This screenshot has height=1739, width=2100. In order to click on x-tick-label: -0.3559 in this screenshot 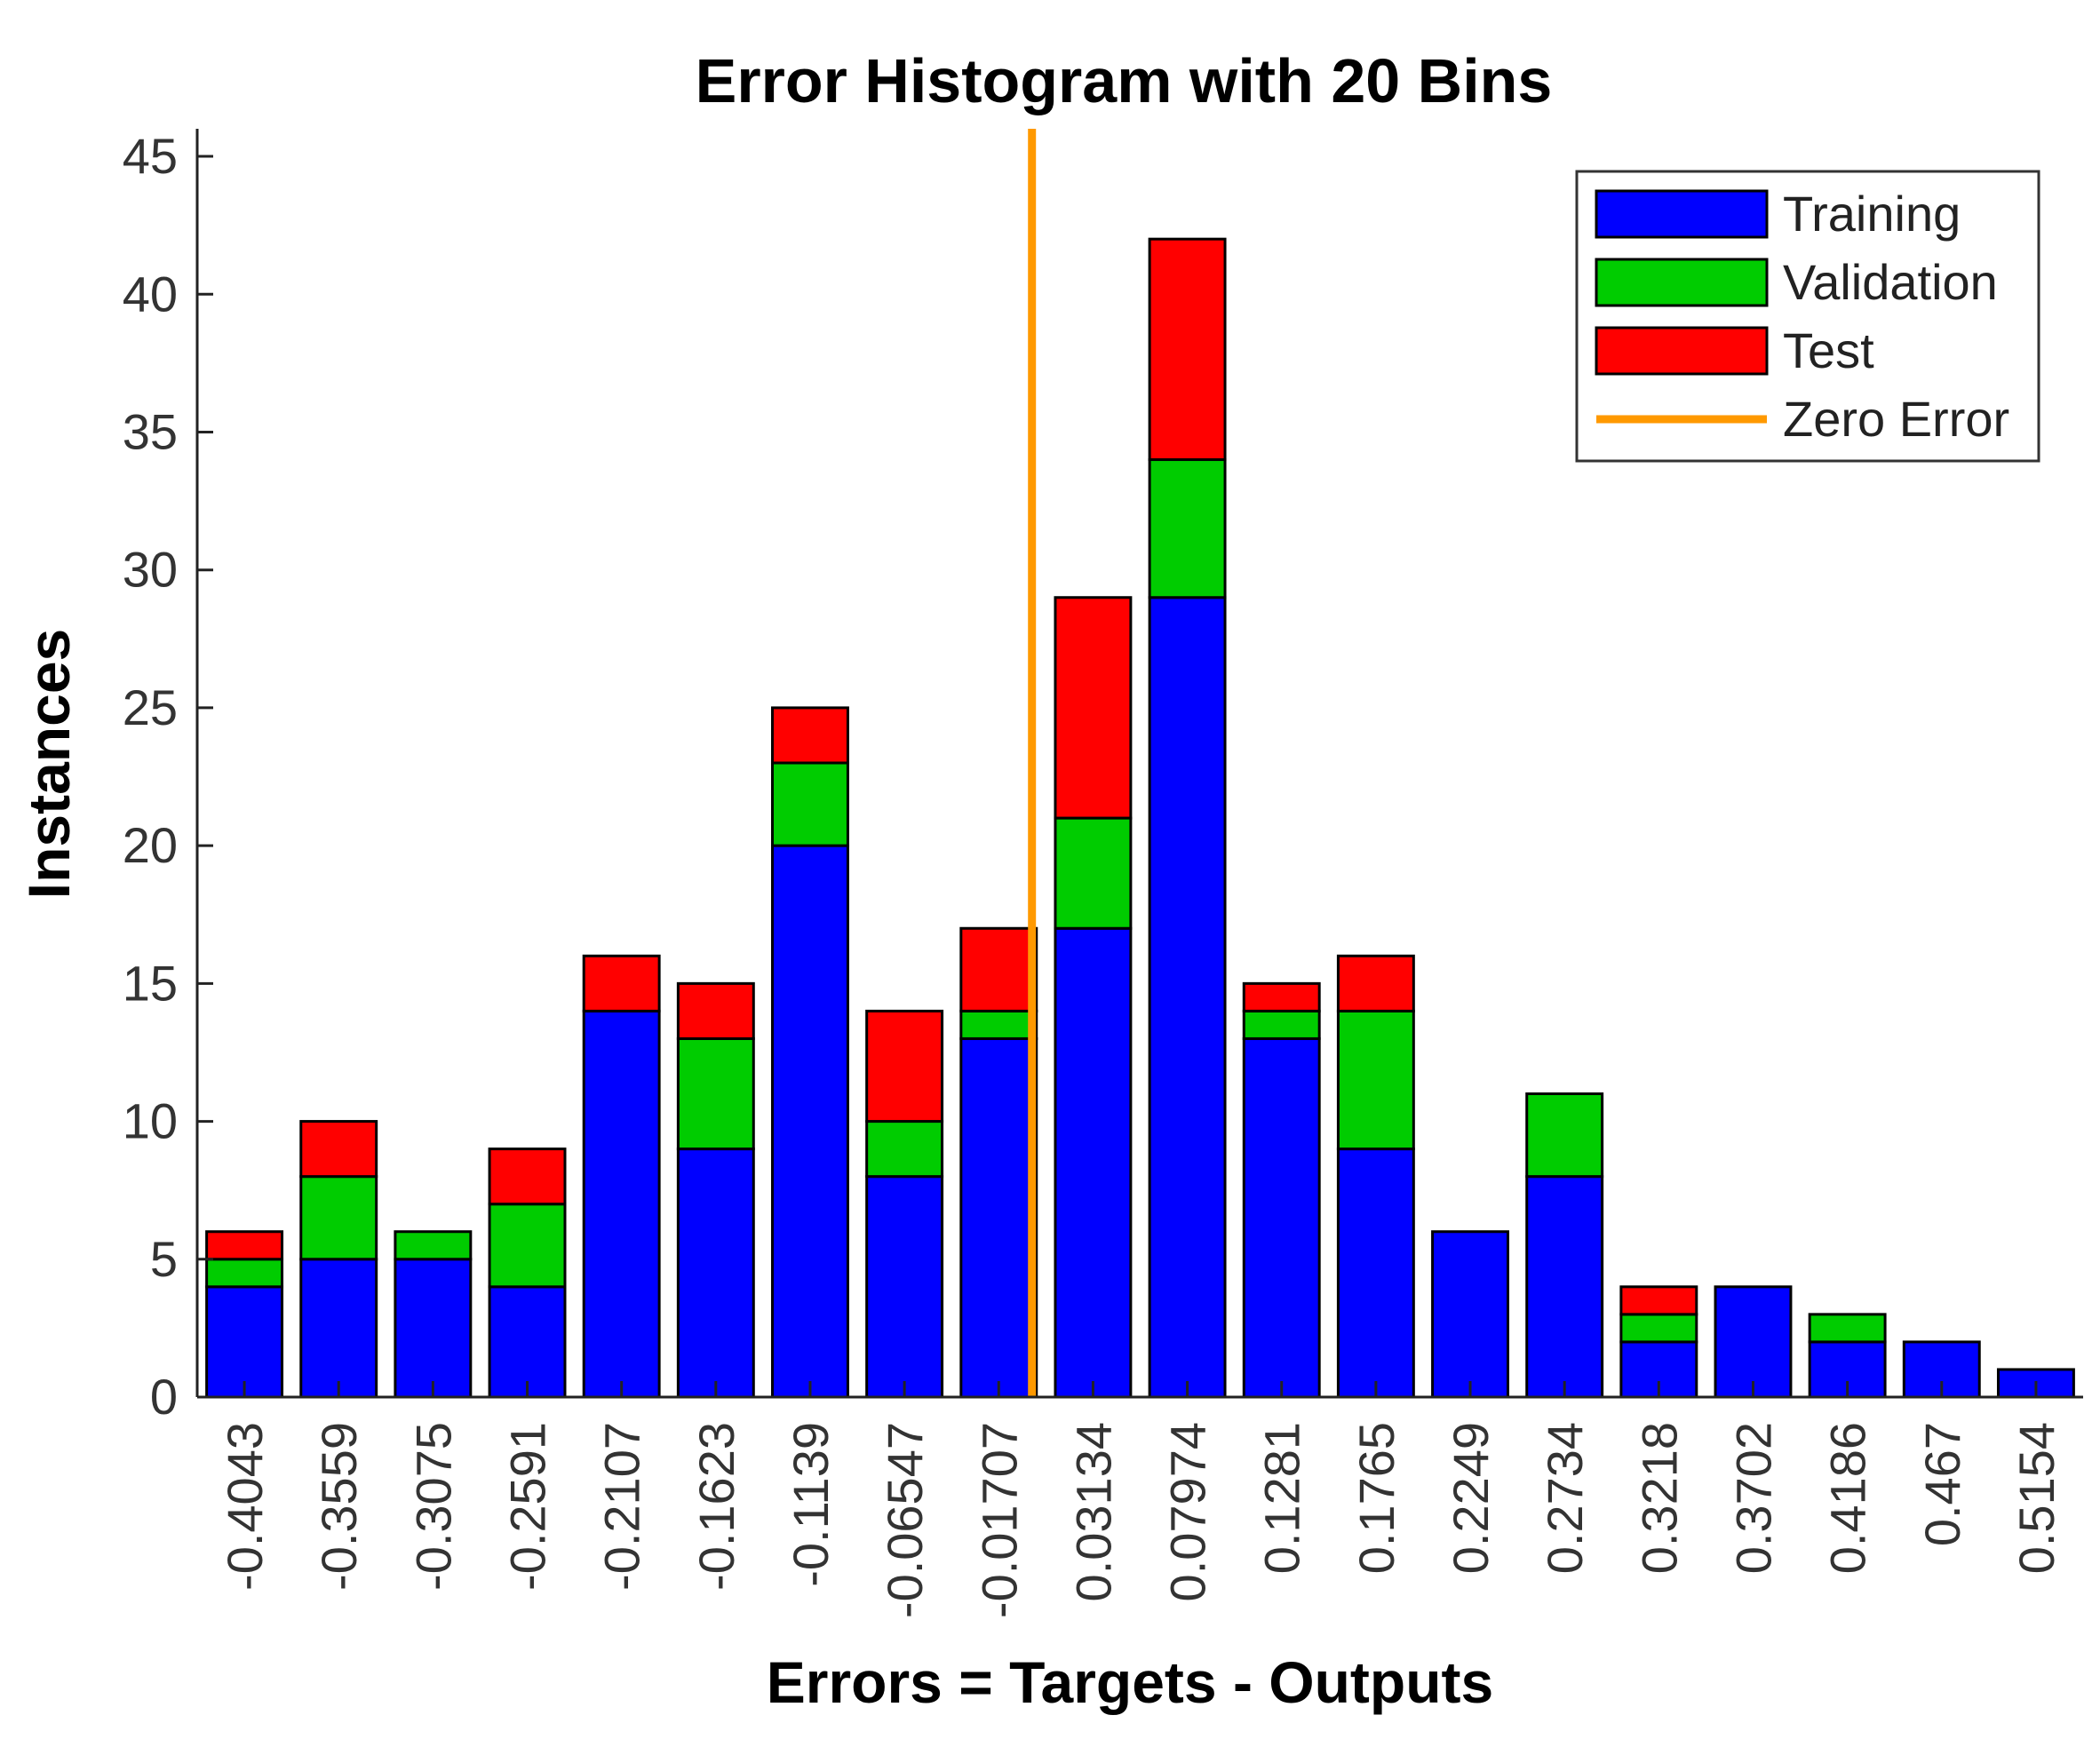, I will do `click(339, 1506)`.